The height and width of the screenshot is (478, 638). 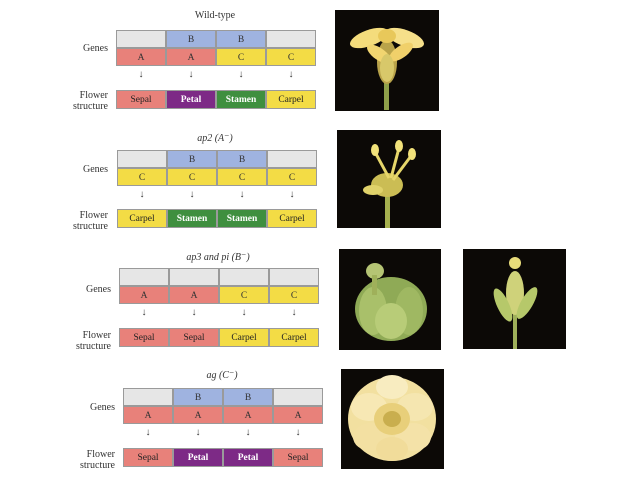 What do you see at coordinates (215, 15) in the screenshot?
I see `panel-title: Wild-type` at bounding box center [215, 15].